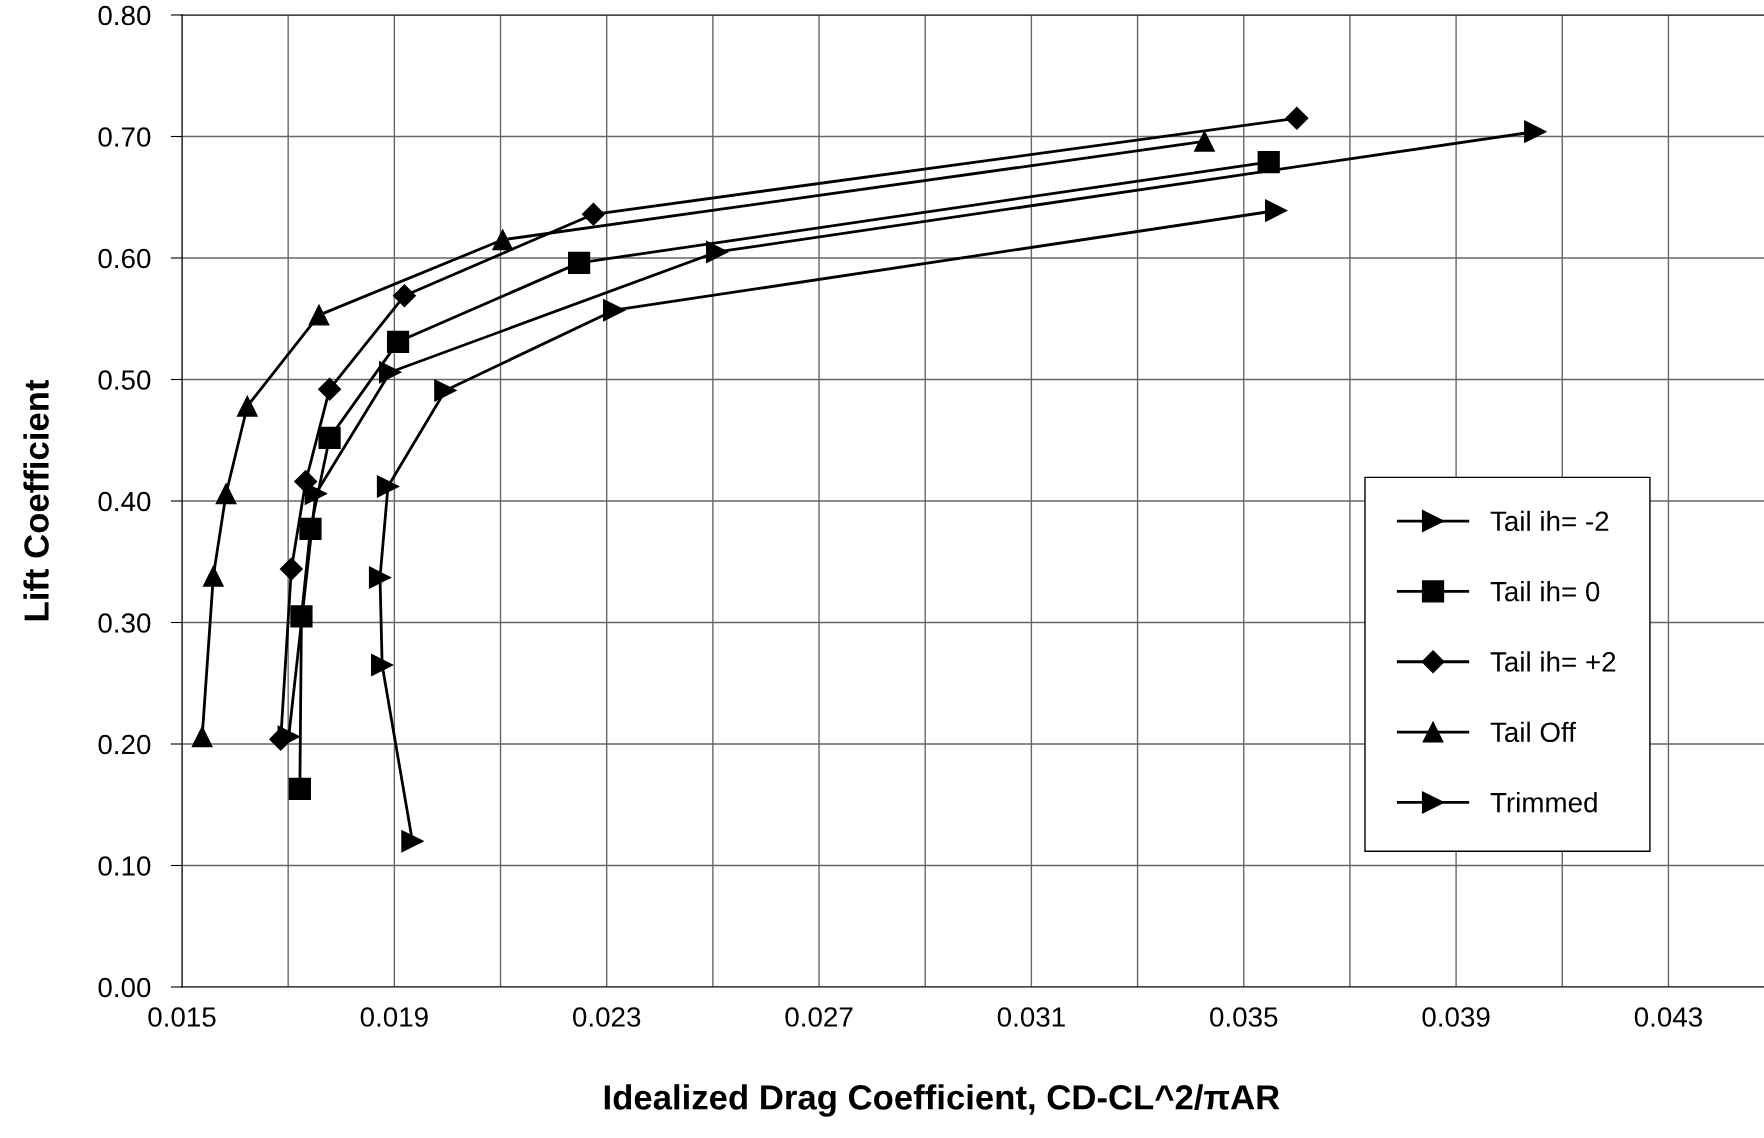 This screenshot has width=1764, height=1138. What do you see at coordinates (124, 380) in the screenshot?
I see `y-tick-label: 0.50` at bounding box center [124, 380].